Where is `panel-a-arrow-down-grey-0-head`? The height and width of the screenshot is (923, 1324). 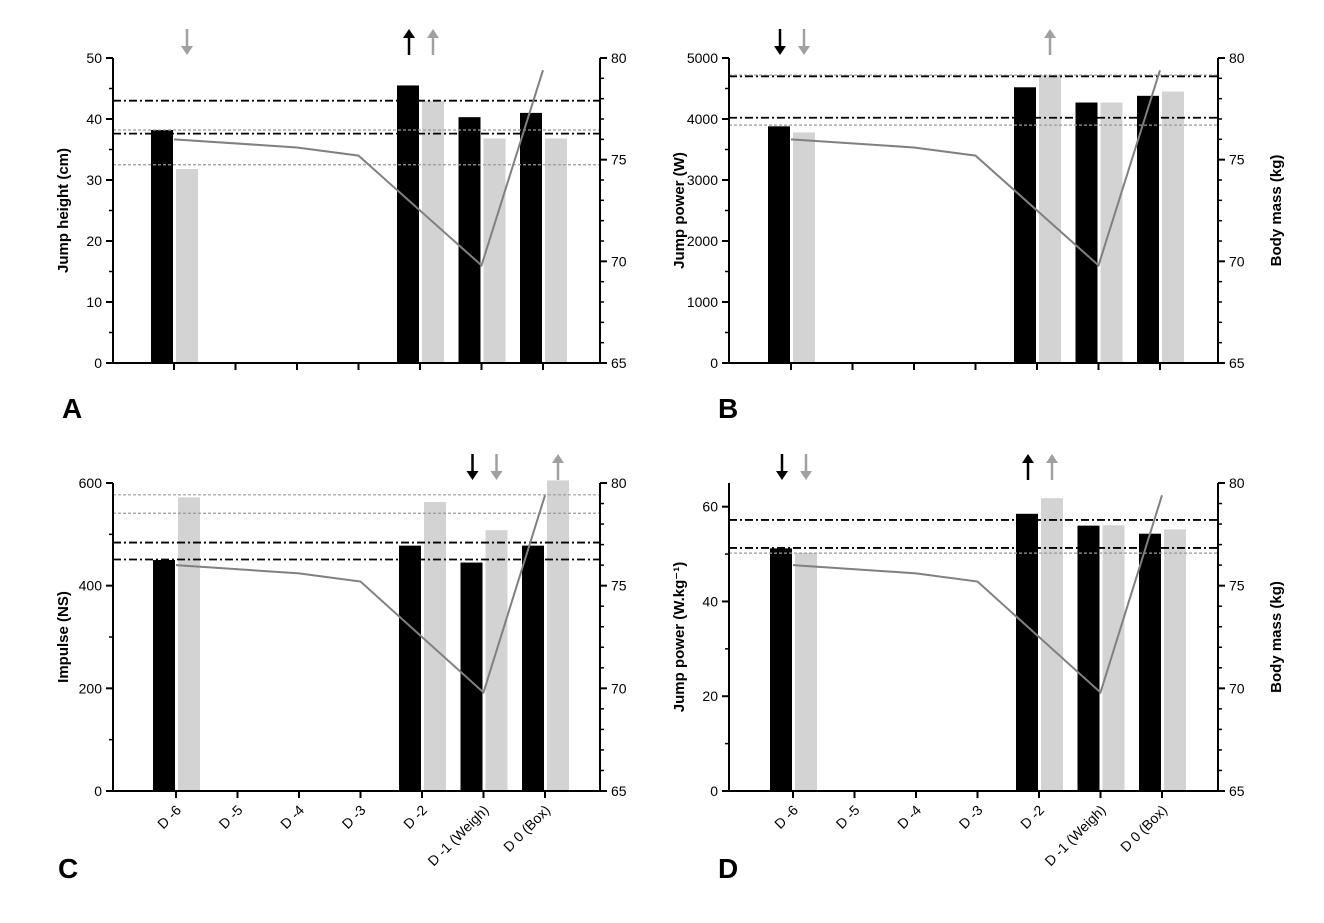 panel-a-arrow-down-grey-0-head is located at coordinates (187, 50).